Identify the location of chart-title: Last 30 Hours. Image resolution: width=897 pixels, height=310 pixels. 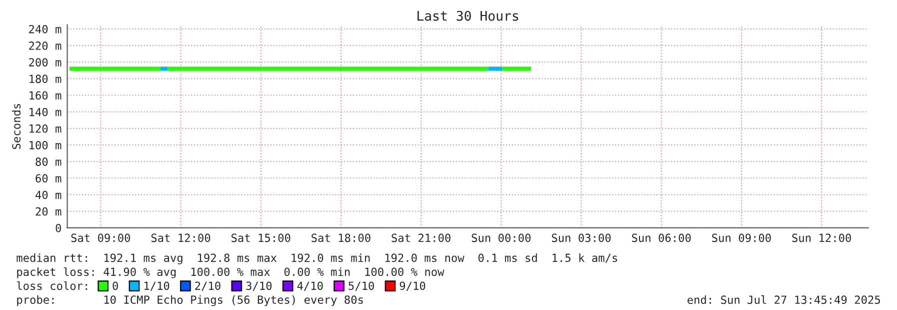
(468, 15).